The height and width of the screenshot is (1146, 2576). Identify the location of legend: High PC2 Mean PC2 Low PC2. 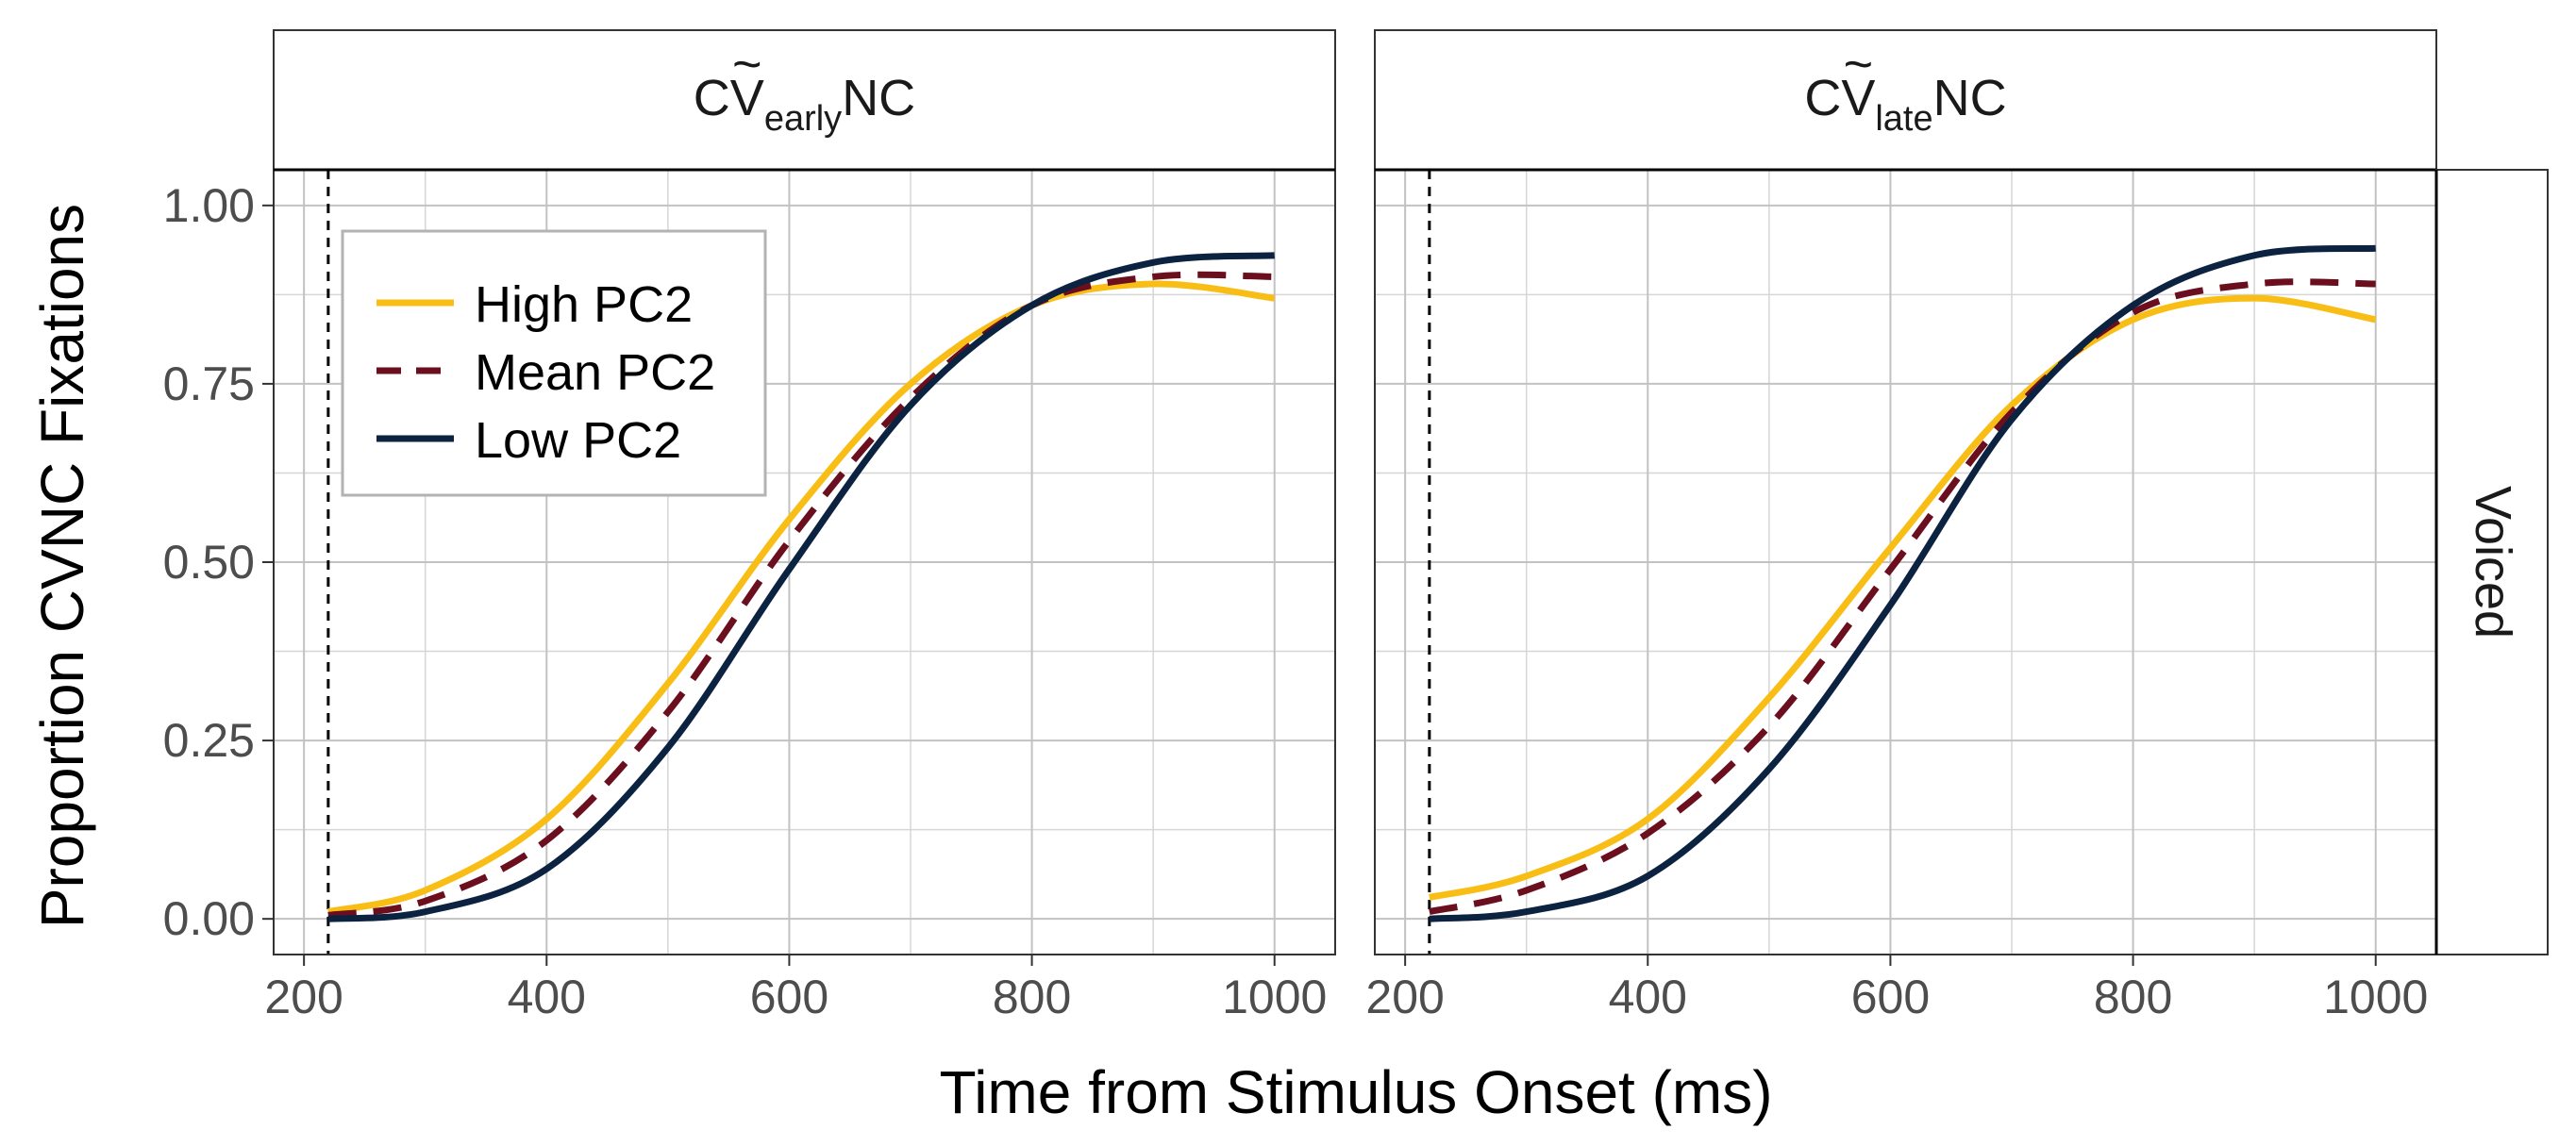
(554, 363).